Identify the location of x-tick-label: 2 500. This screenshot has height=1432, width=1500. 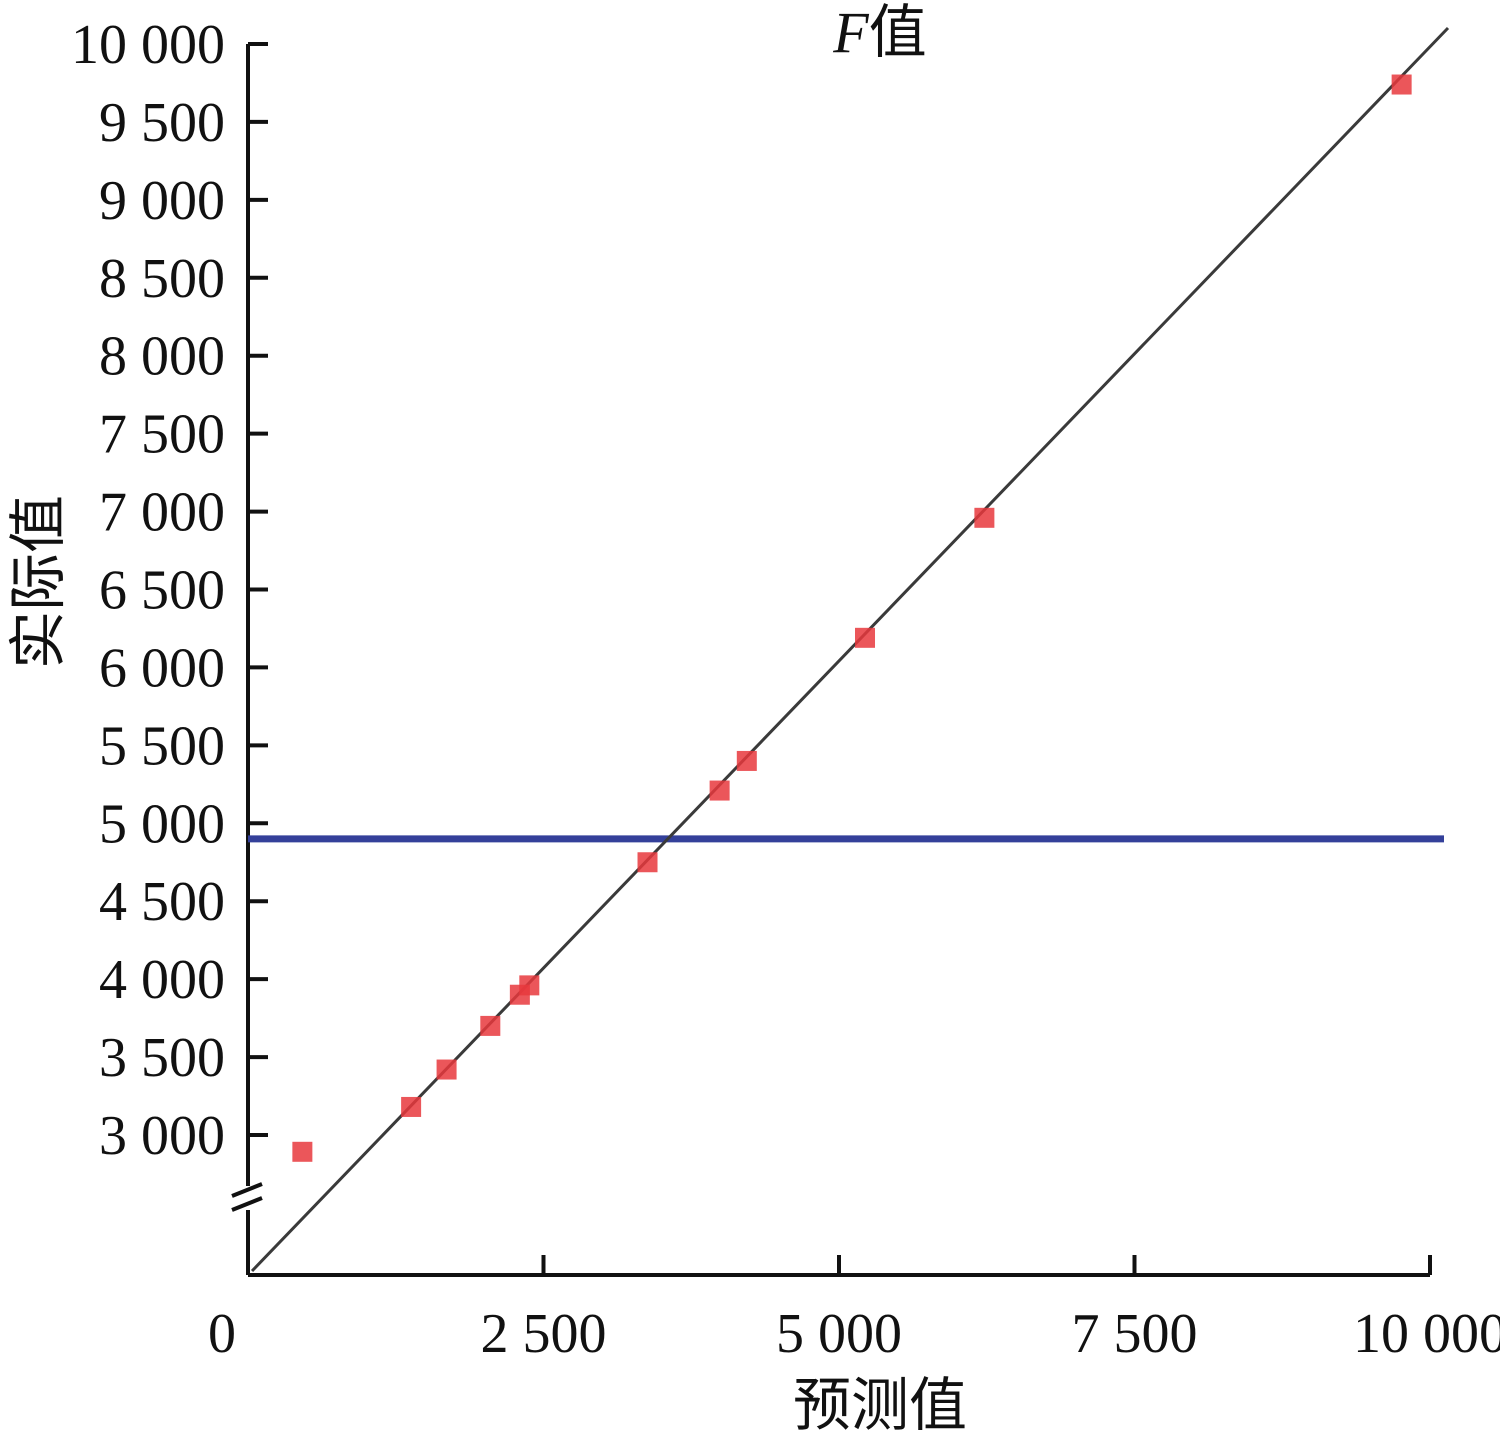
(544, 1334).